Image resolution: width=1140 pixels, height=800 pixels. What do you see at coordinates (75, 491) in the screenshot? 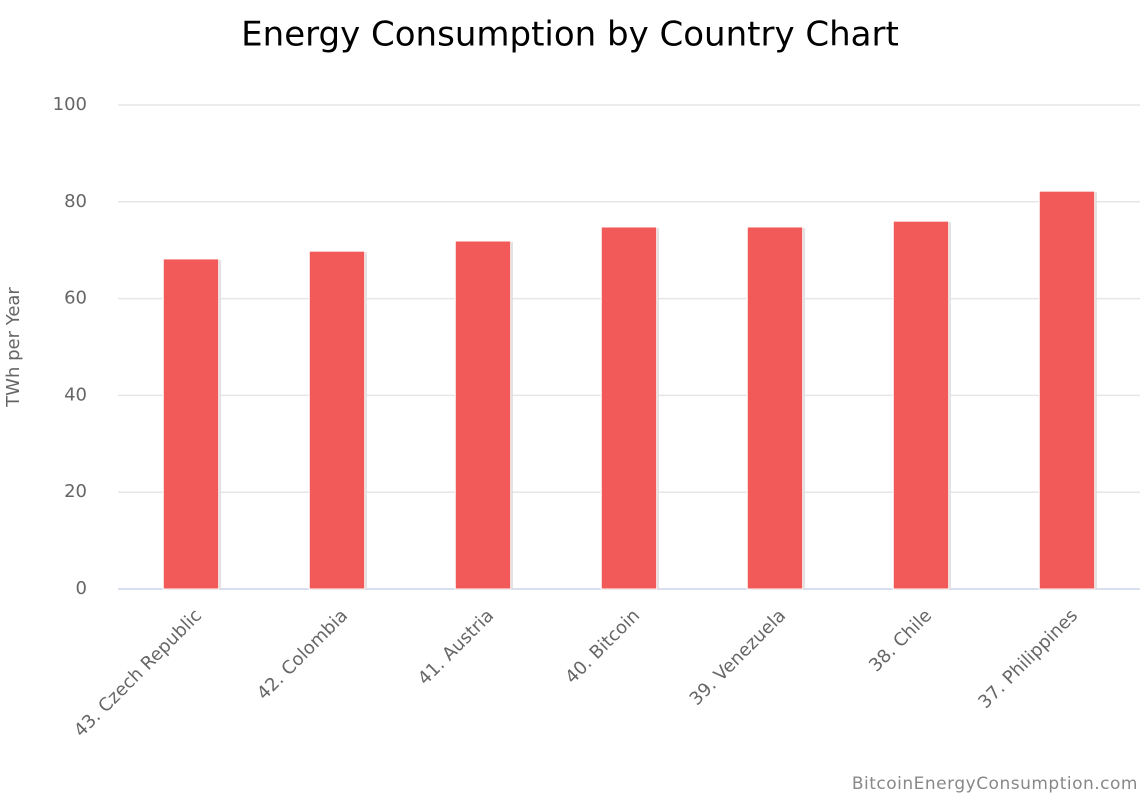
I see `y-tick-label: 20` at bounding box center [75, 491].